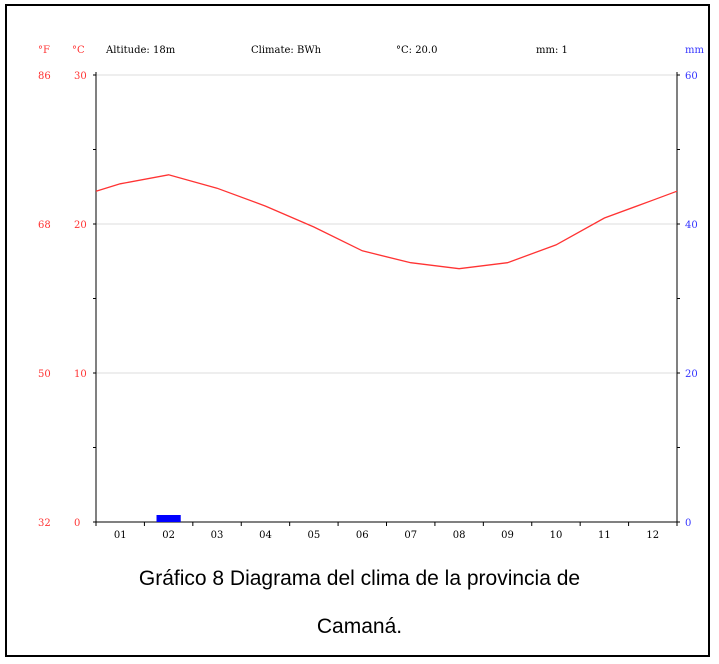  Describe the element at coordinates (77, 523) in the screenshot. I see `celsius-tick-label: 0` at that location.